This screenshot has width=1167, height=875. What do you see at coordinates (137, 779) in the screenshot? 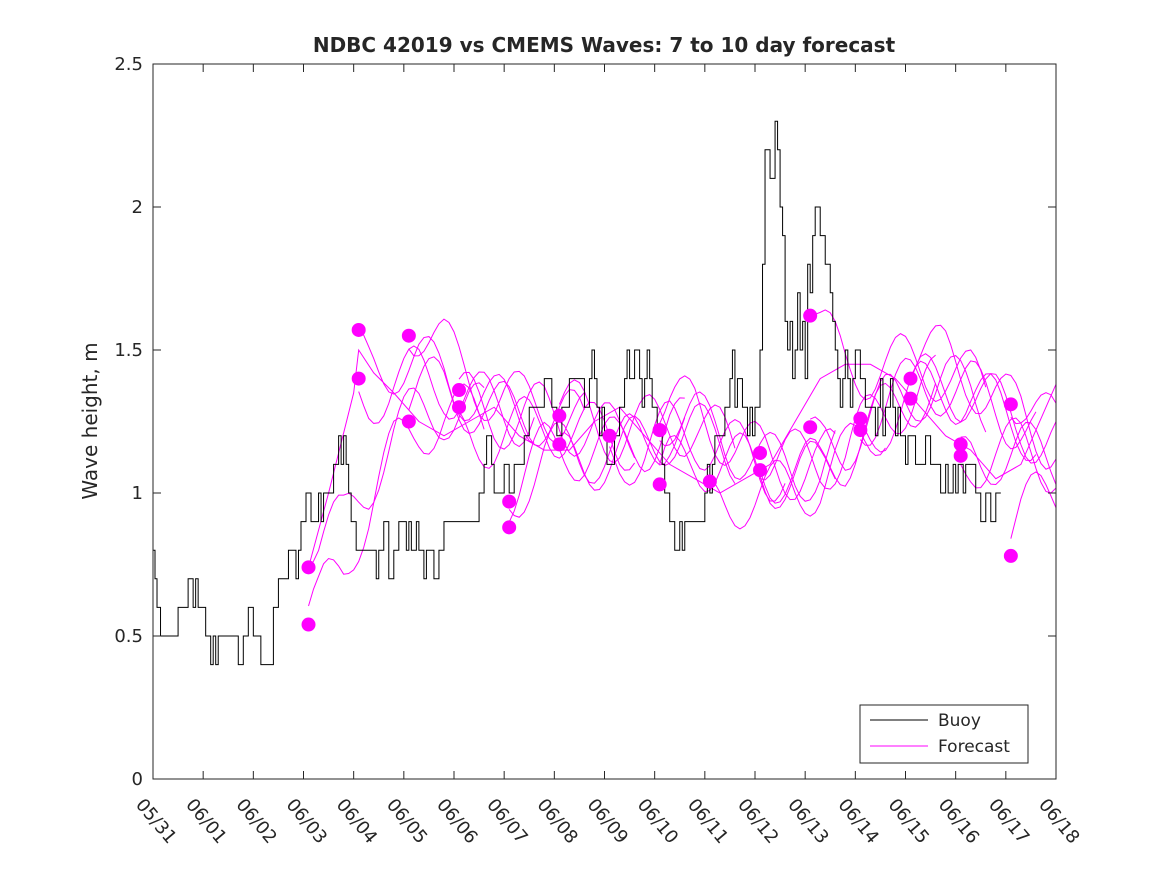
I see `y-tick-label: 0` at bounding box center [137, 779].